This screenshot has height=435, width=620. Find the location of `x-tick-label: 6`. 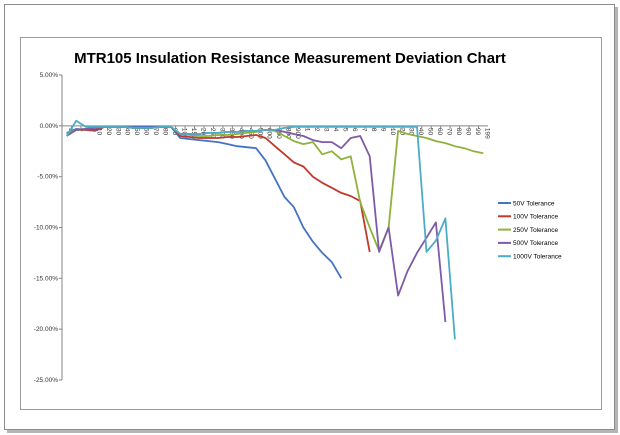

x-tick-label: 6 is located at coordinates (354, 130).